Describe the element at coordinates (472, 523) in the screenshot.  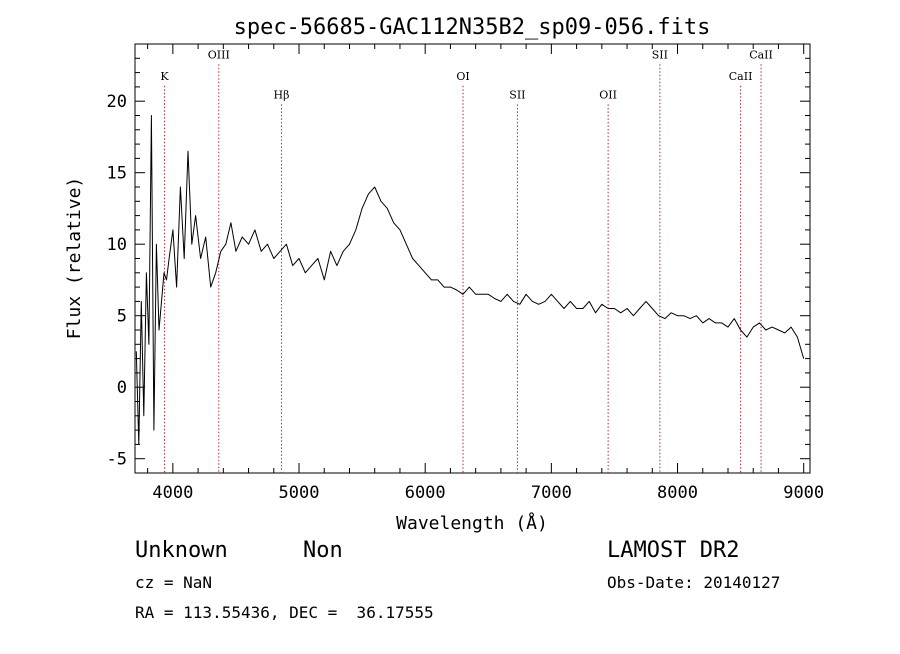
I see `x-axis-label: Wavelength (Å)` at that location.